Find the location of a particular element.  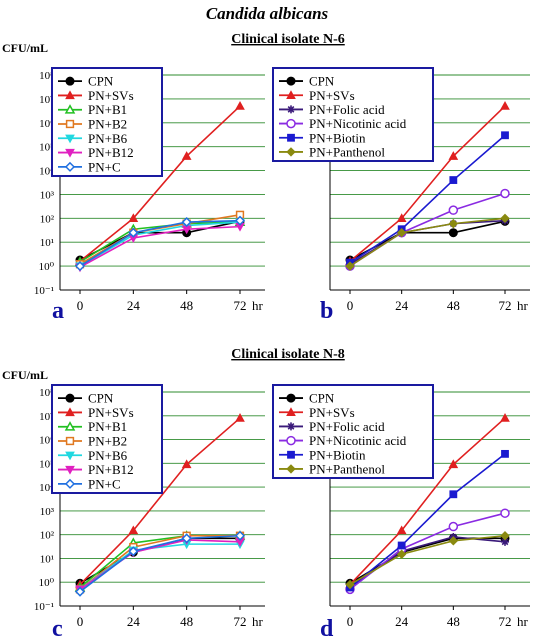

section-title-n8: Clinical isolate N-8 is located at coordinates (288, 354).